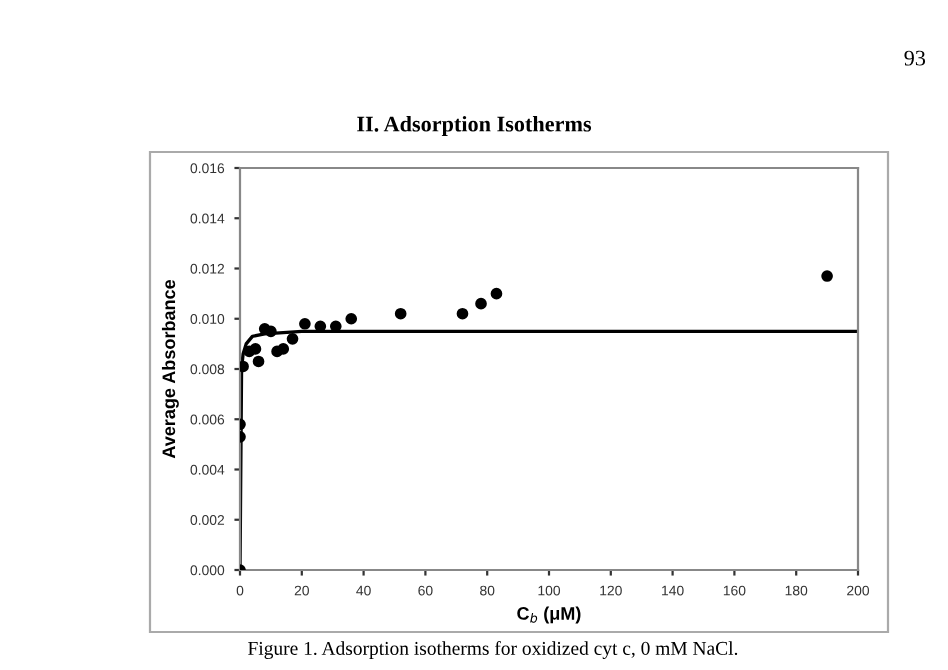 Image resolution: width=948 pixels, height=670 pixels. What do you see at coordinates (493, 650) in the screenshot?
I see `caption: Figure 1. Adsorption isotherms for oxidized cyt c, 0 mM NaCl.` at bounding box center [493, 650].